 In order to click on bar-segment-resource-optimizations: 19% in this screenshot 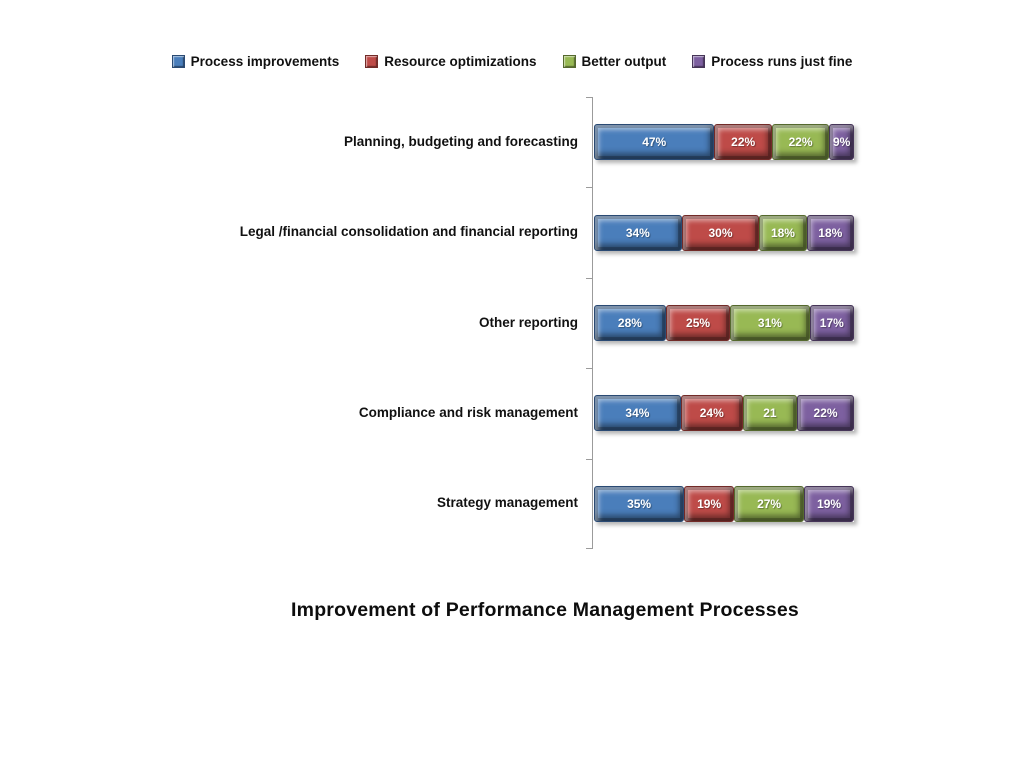, I will do `click(709, 503)`.